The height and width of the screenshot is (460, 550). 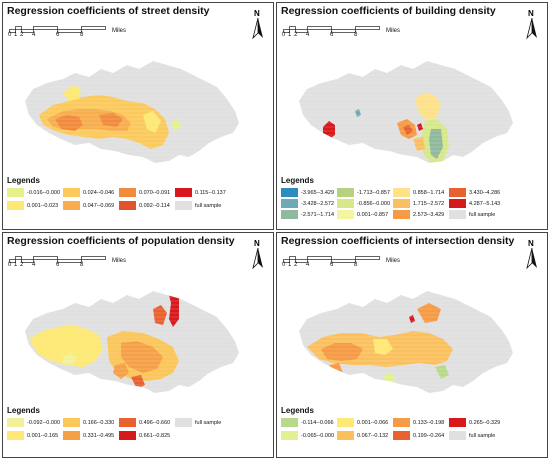 I want to click on legend-label: 0.265--0.329, so click(x=485, y=422).